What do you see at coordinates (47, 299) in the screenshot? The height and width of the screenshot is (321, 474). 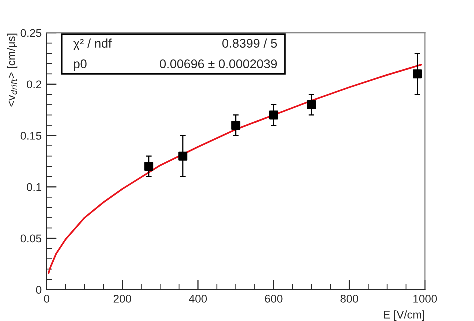 I see `x-tick-label: 0` at bounding box center [47, 299].